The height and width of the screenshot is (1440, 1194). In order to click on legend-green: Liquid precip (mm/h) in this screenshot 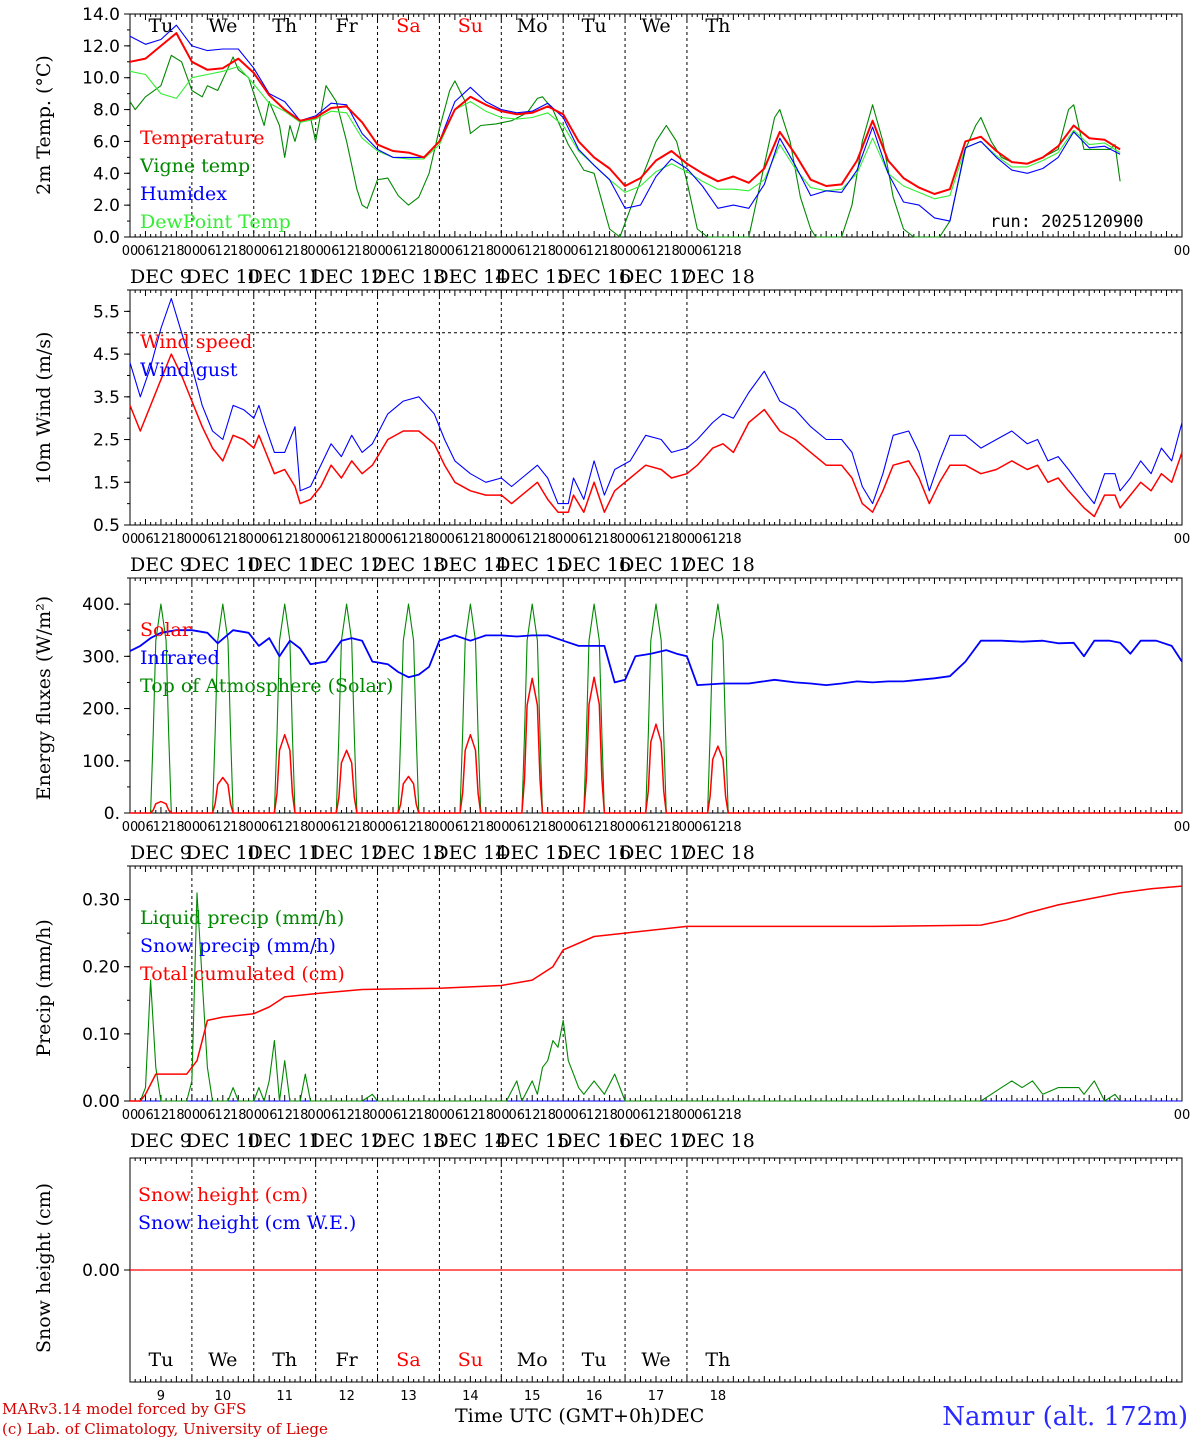, I will do `click(242, 918)`.